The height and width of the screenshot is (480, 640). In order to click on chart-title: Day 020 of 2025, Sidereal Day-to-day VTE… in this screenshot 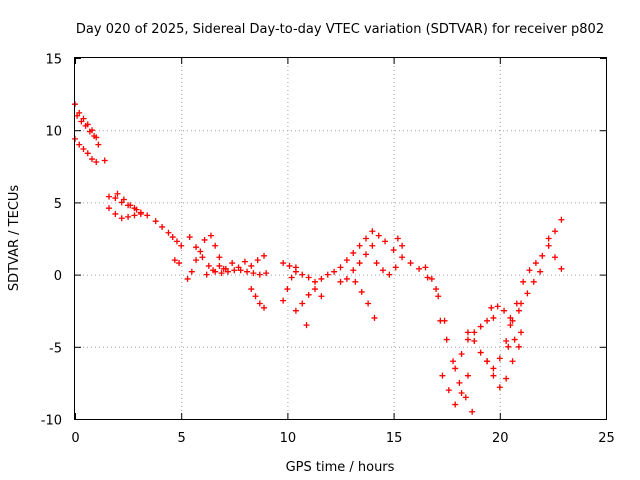, I will do `click(340, 29)`.